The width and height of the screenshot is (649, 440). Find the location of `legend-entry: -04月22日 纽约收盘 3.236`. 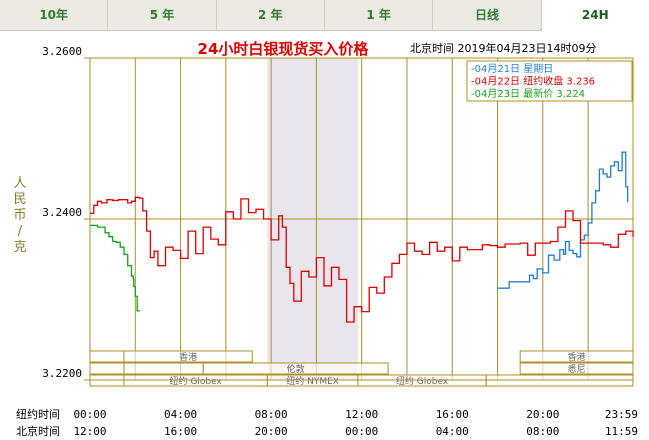

legend-entry: -04月22日 纽约收盘 3.236 is located at coordinates (533, 81).